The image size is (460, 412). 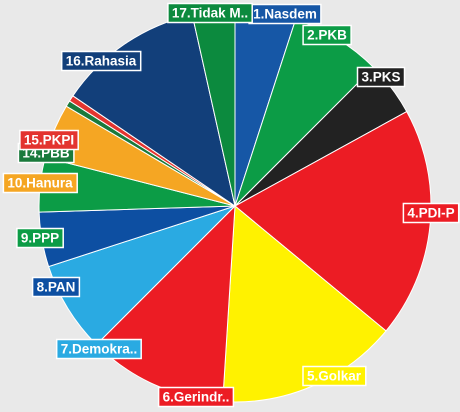 I want to click on slice-label-text: 5.Golkar, so click(x=334, y=376).